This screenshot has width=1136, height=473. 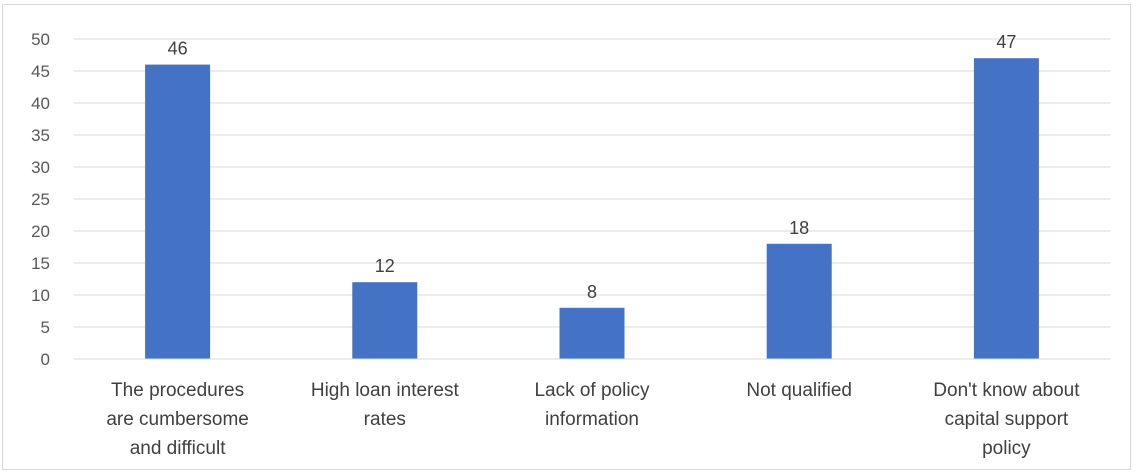 I want to click on data-label: 12, so click(x=385, y=266).